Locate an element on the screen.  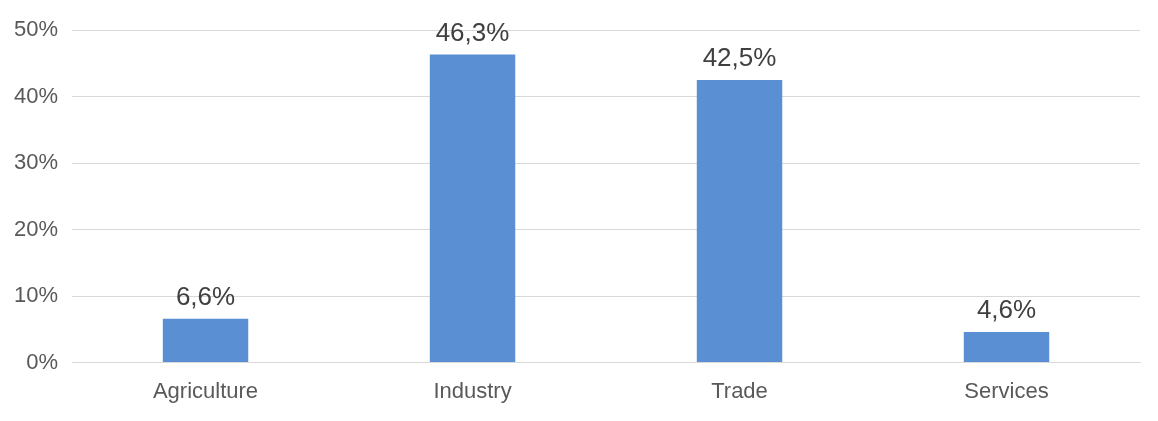
data-label: 42,5% is located at coordinates (739, 57).